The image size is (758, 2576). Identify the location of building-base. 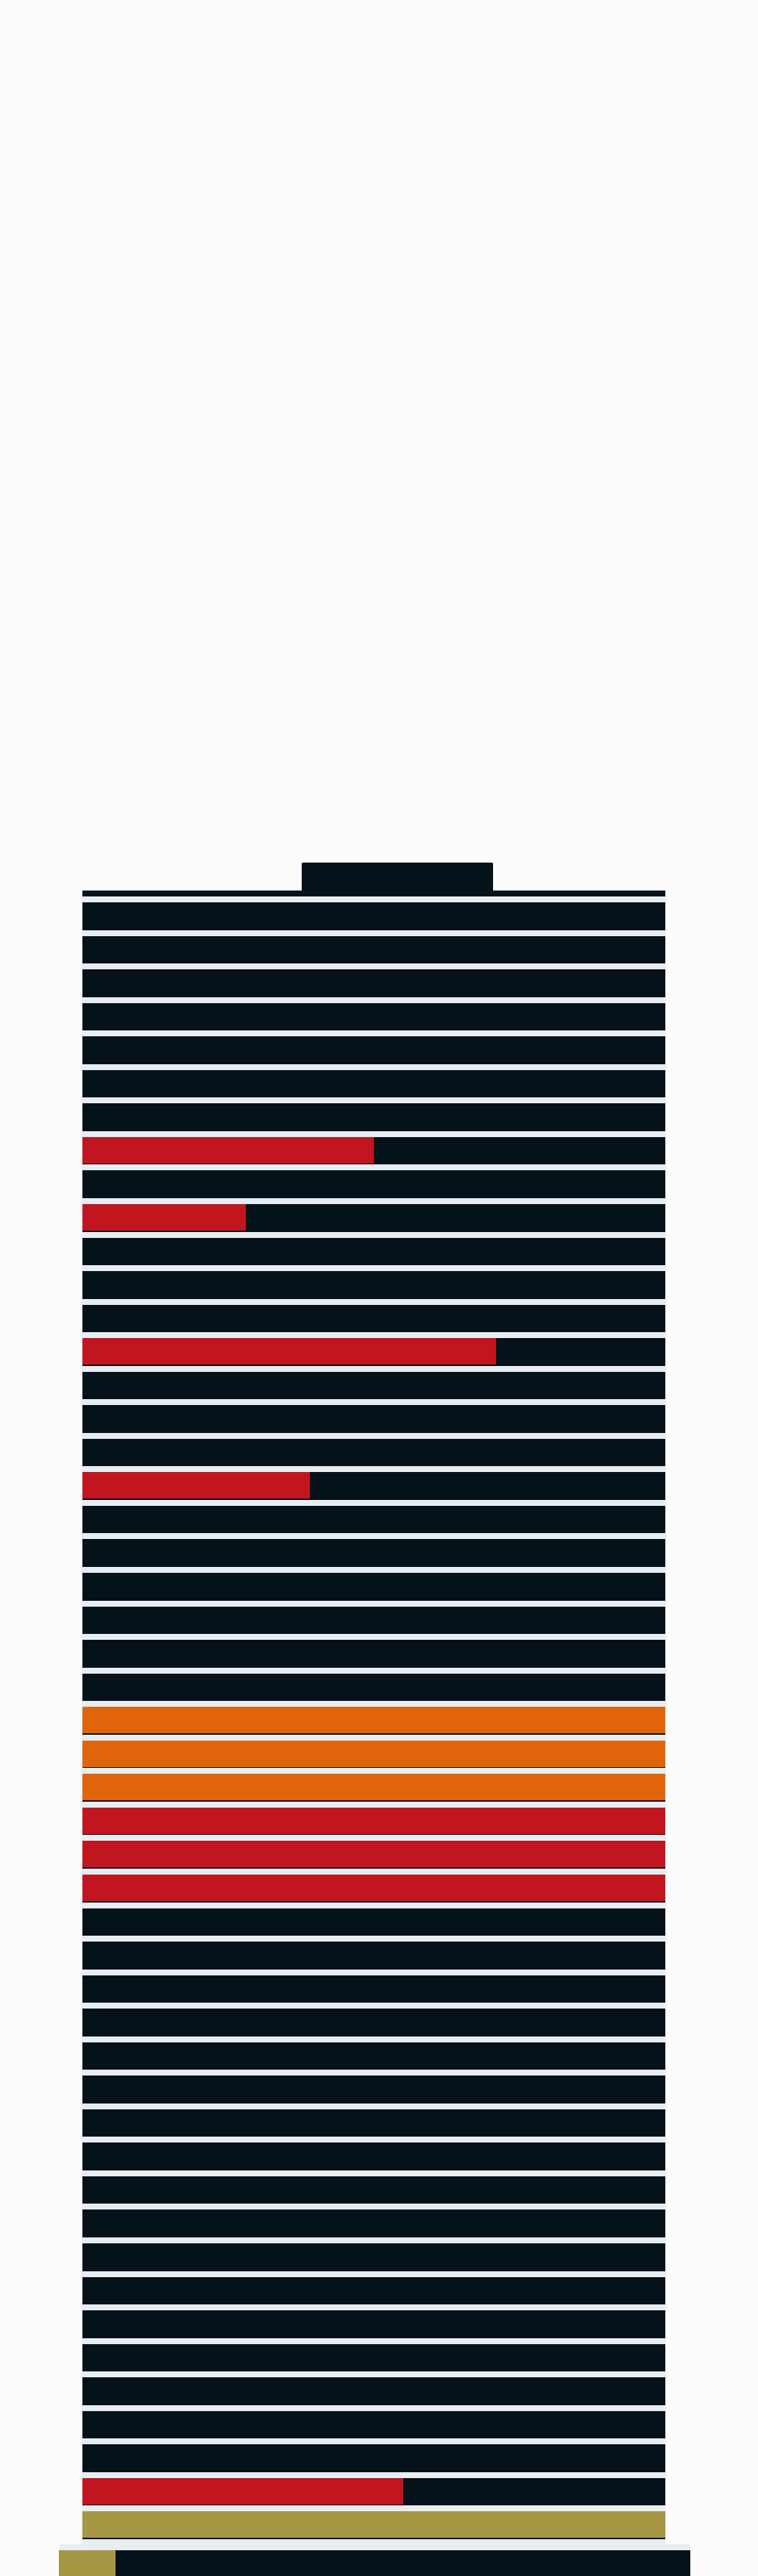
(374, 2563).